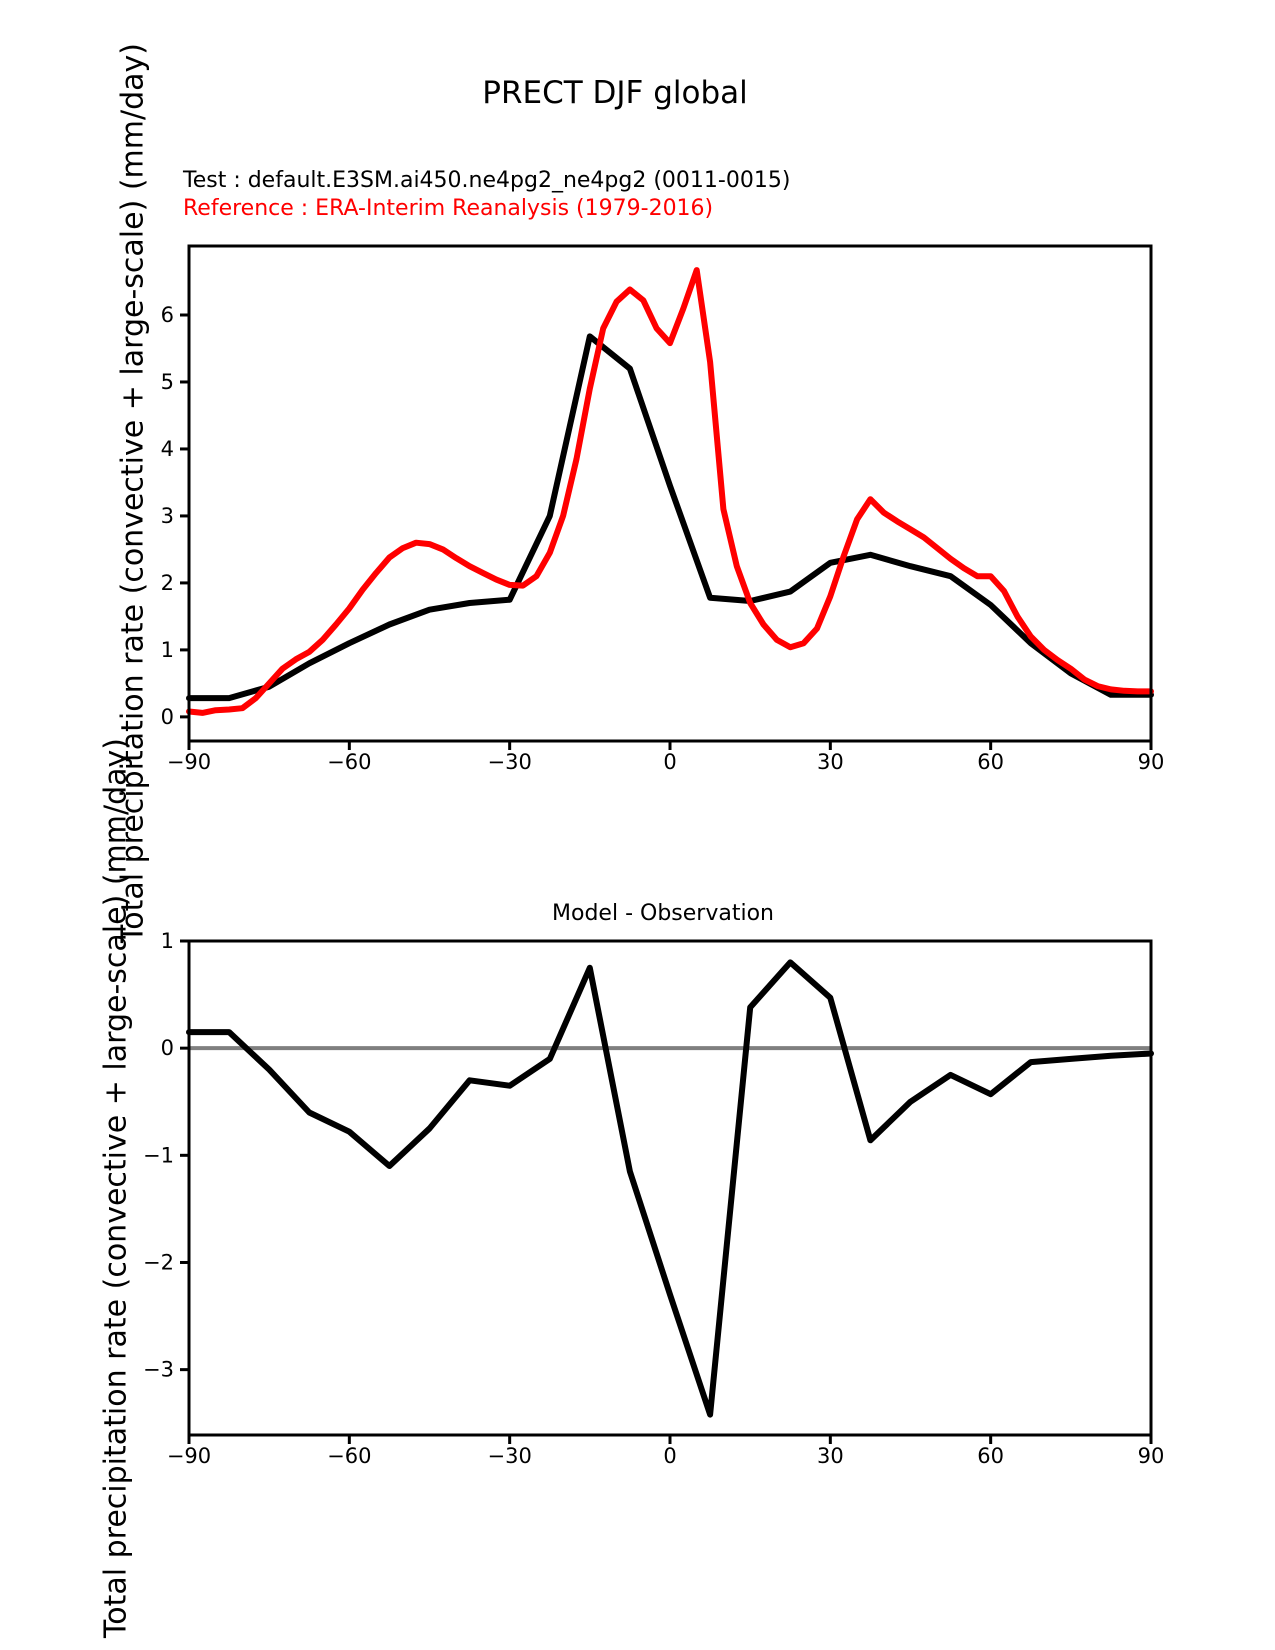  Describe the element at coordinates (663, 913) in the screenshot. I see `bottom-chart-title: Model - Observation` at that location.